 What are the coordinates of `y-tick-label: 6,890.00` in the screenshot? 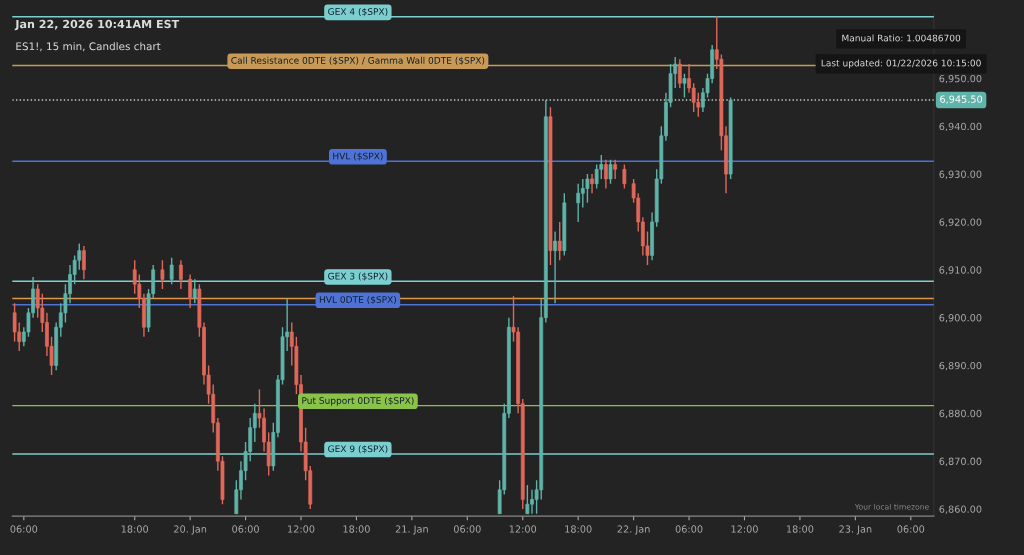 It's located at (960, 366).